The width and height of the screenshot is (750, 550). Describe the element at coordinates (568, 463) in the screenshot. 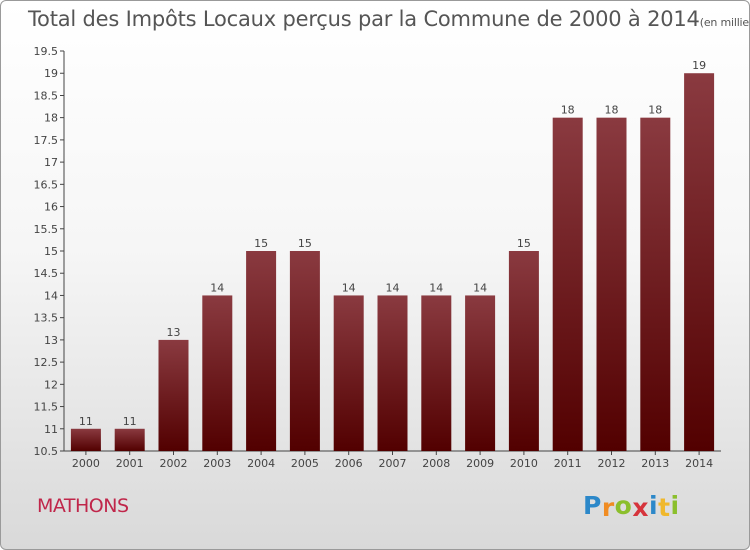

I see `x-tick-label: 2011` at that location.